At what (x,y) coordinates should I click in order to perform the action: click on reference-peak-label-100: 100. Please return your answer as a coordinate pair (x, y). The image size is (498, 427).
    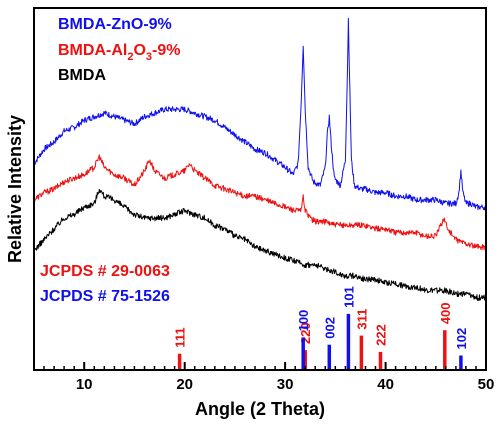
    Looking at the image, I should click on (303, 321).